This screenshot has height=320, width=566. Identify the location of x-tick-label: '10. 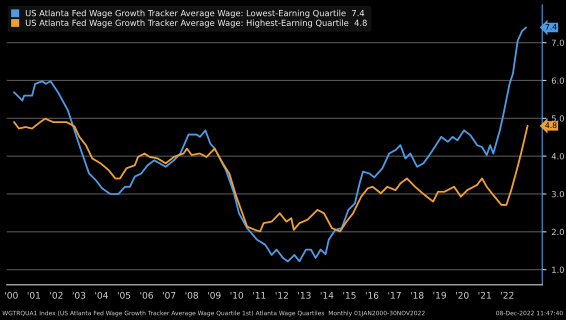
(237, 295).